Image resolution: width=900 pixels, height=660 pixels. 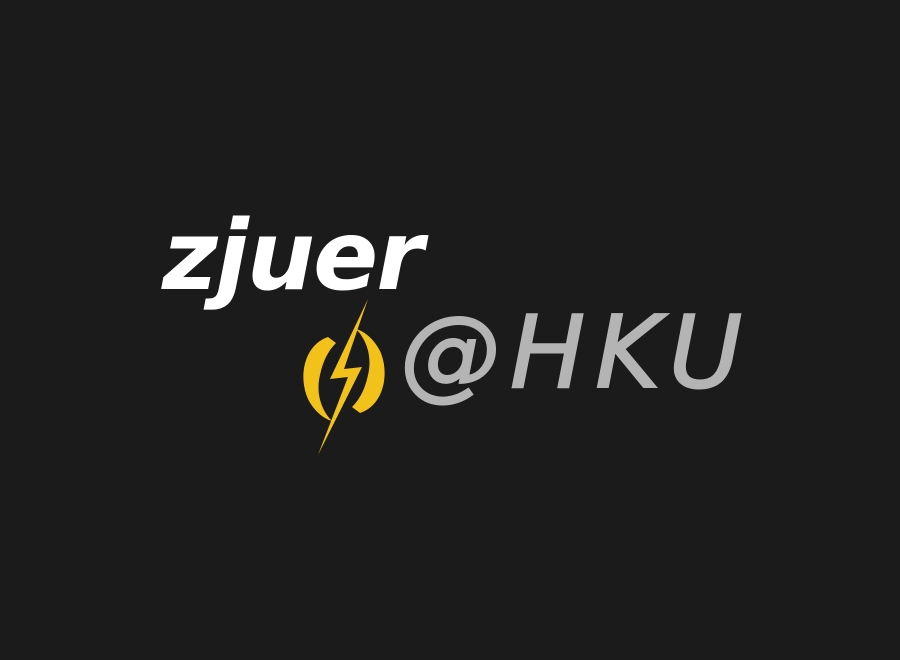 What do you see at coordinates (344, 377) in the screenshot?
I see `lightning-bolt-icon` at bounding box center [344, 377].